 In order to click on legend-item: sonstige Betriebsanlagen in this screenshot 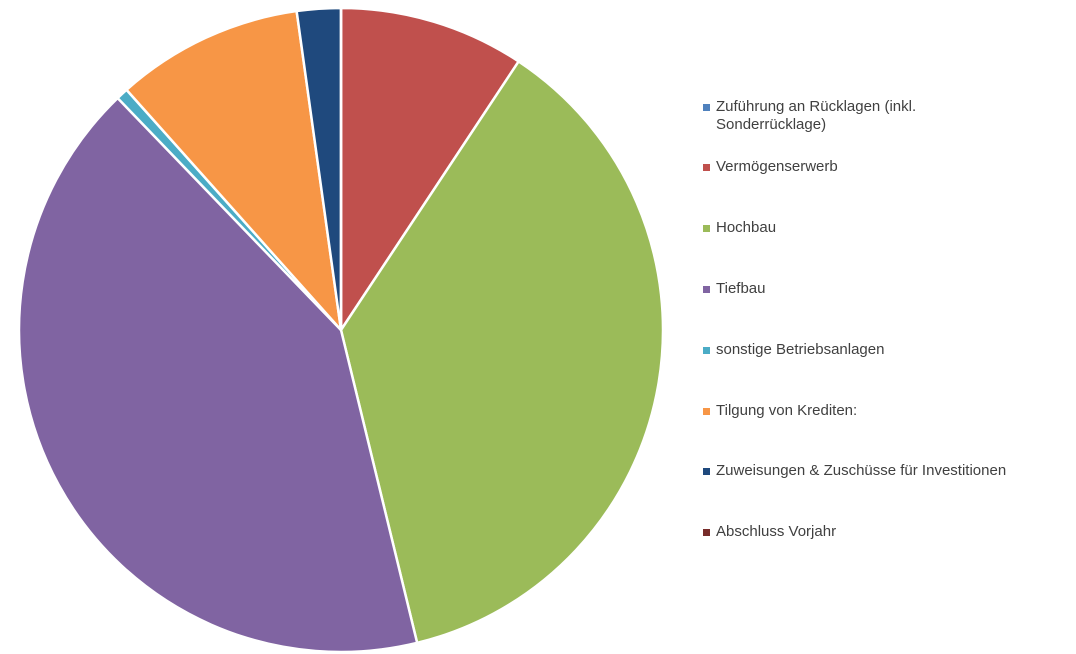, I will do `click(793, 350)`.